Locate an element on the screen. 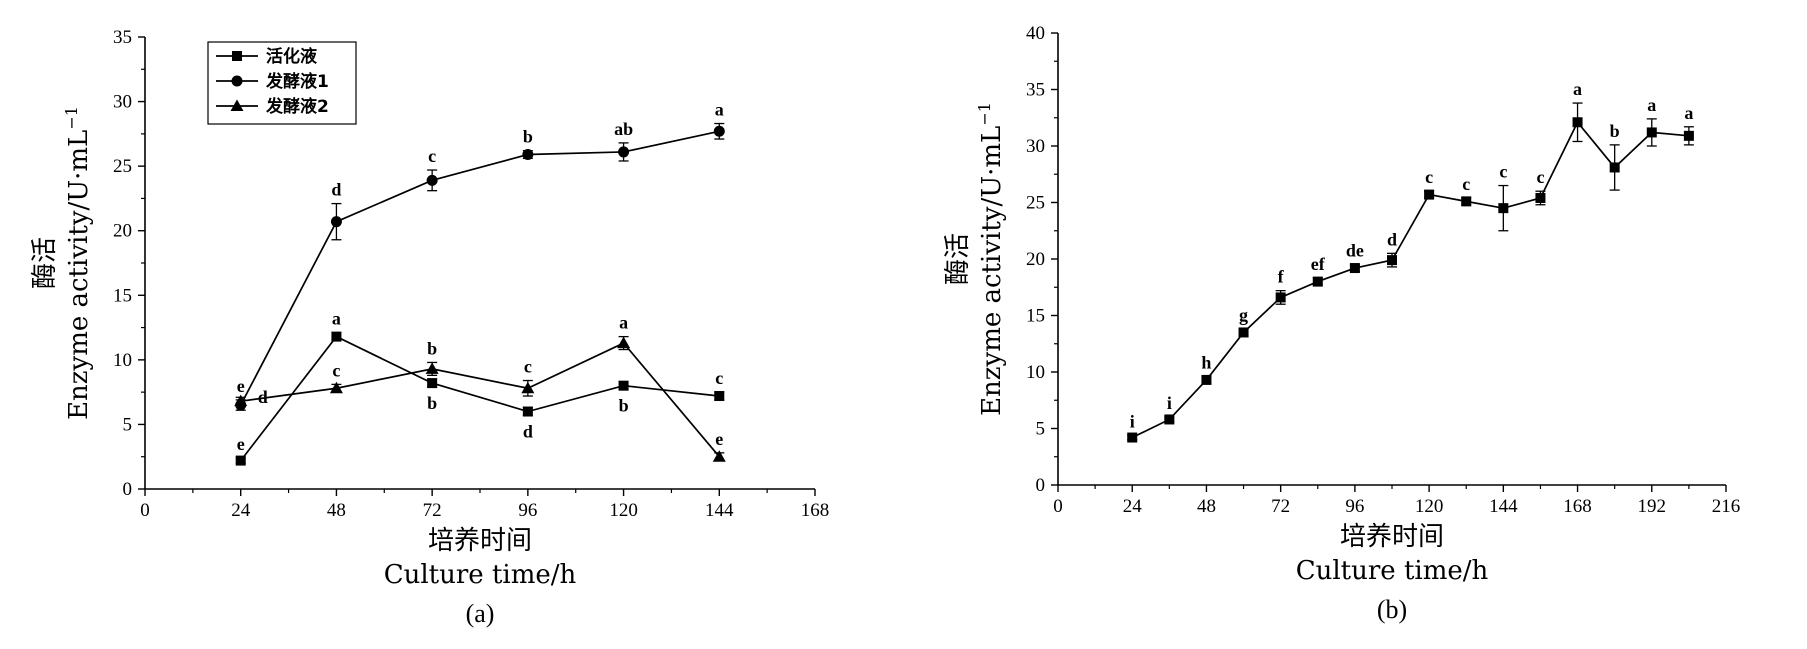 The image size is (1807, 649). panel-a-y-title: Enzyme activity/U·mL−1 is located at coordinates (78, 263).